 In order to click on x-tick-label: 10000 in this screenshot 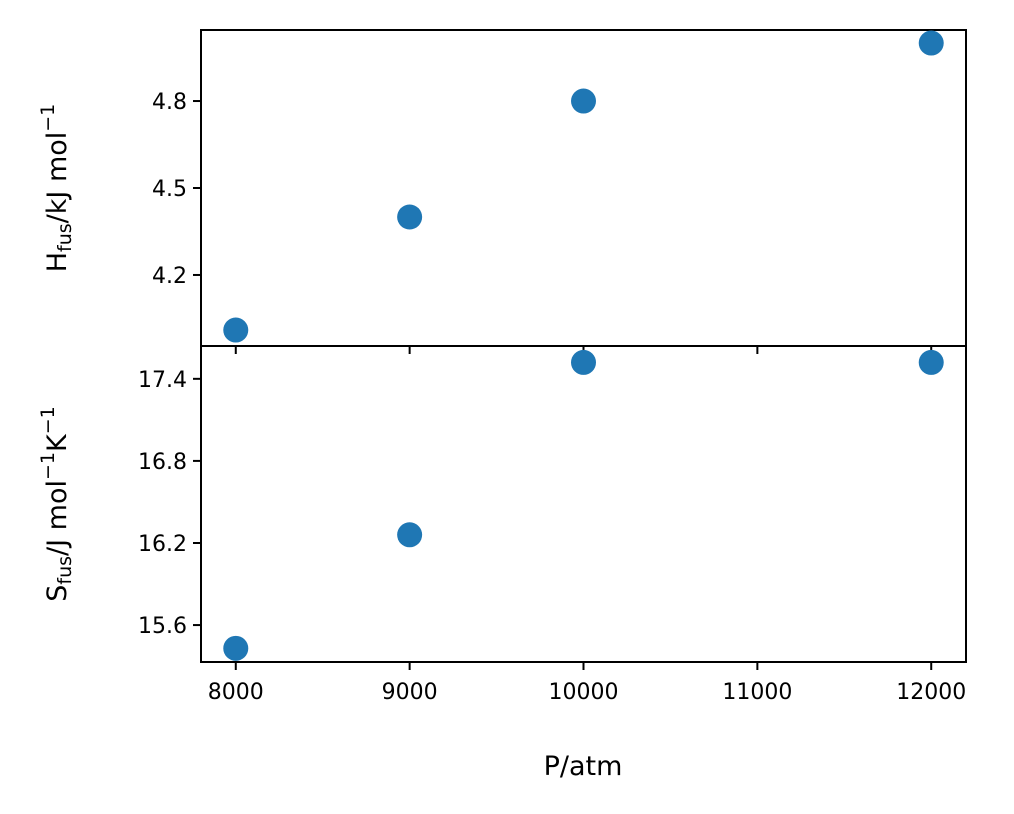, I will do `click(584, 692)`.